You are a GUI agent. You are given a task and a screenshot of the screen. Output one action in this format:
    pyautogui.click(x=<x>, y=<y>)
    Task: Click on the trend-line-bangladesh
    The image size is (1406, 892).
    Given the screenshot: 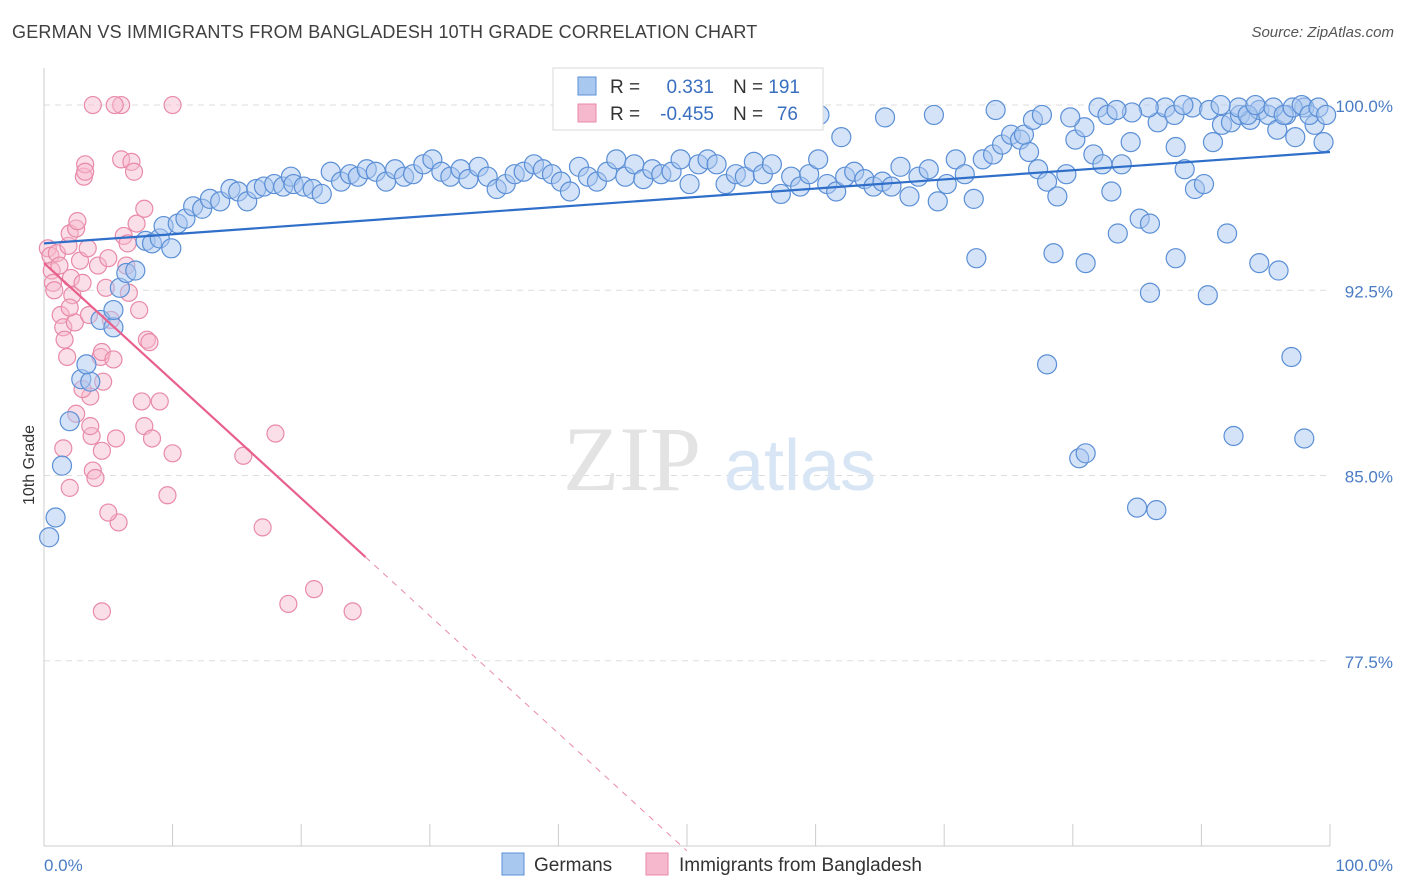 What is the action you would take?
    pyautogui.click(x=205, y=410)
    